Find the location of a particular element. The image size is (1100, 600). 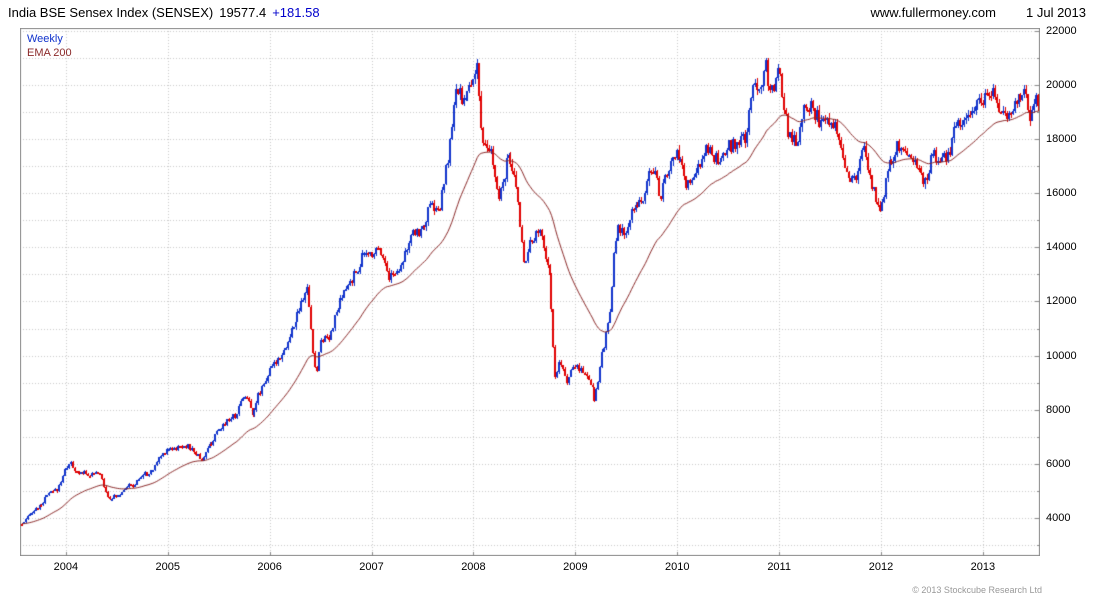

x-axis-label: 2012 is located at coordinates (881, 567).